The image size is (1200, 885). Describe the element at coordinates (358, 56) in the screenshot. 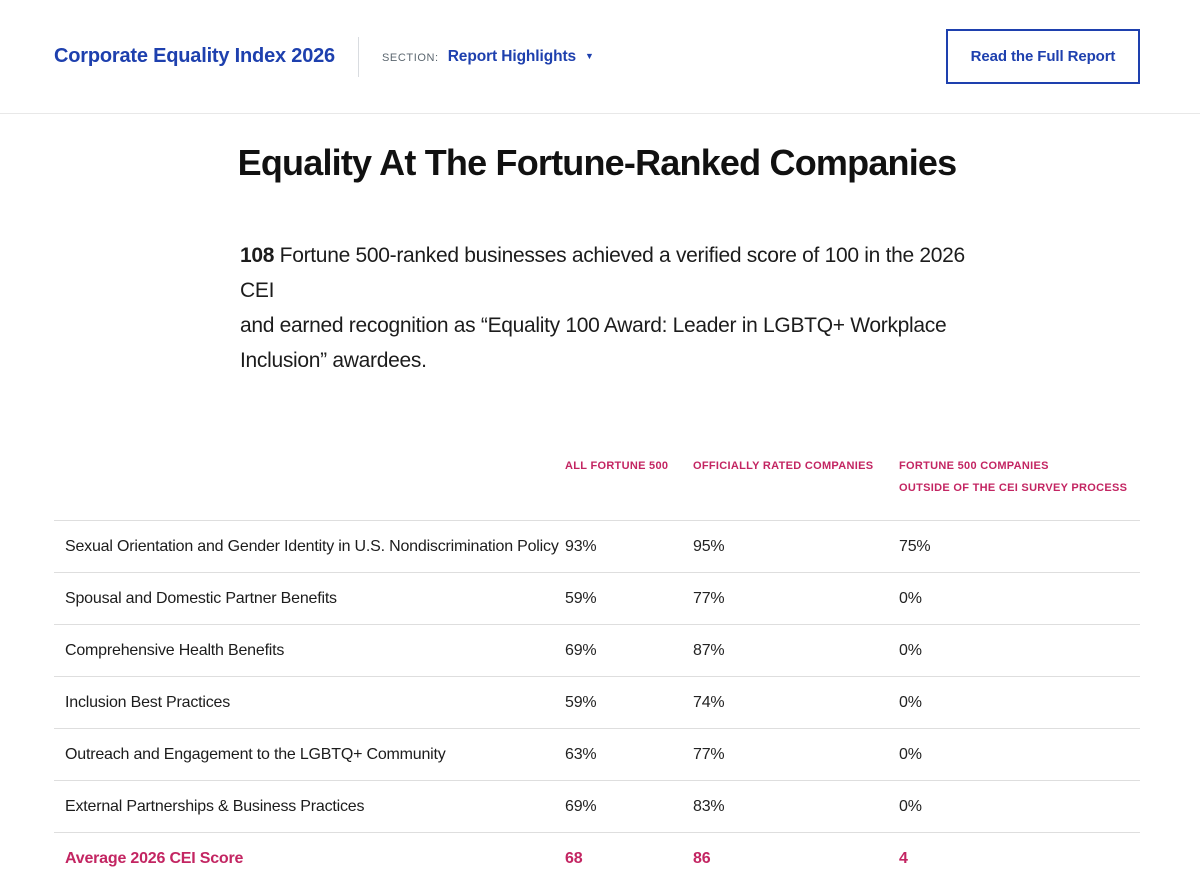

I see `vertical-divider` at that location.